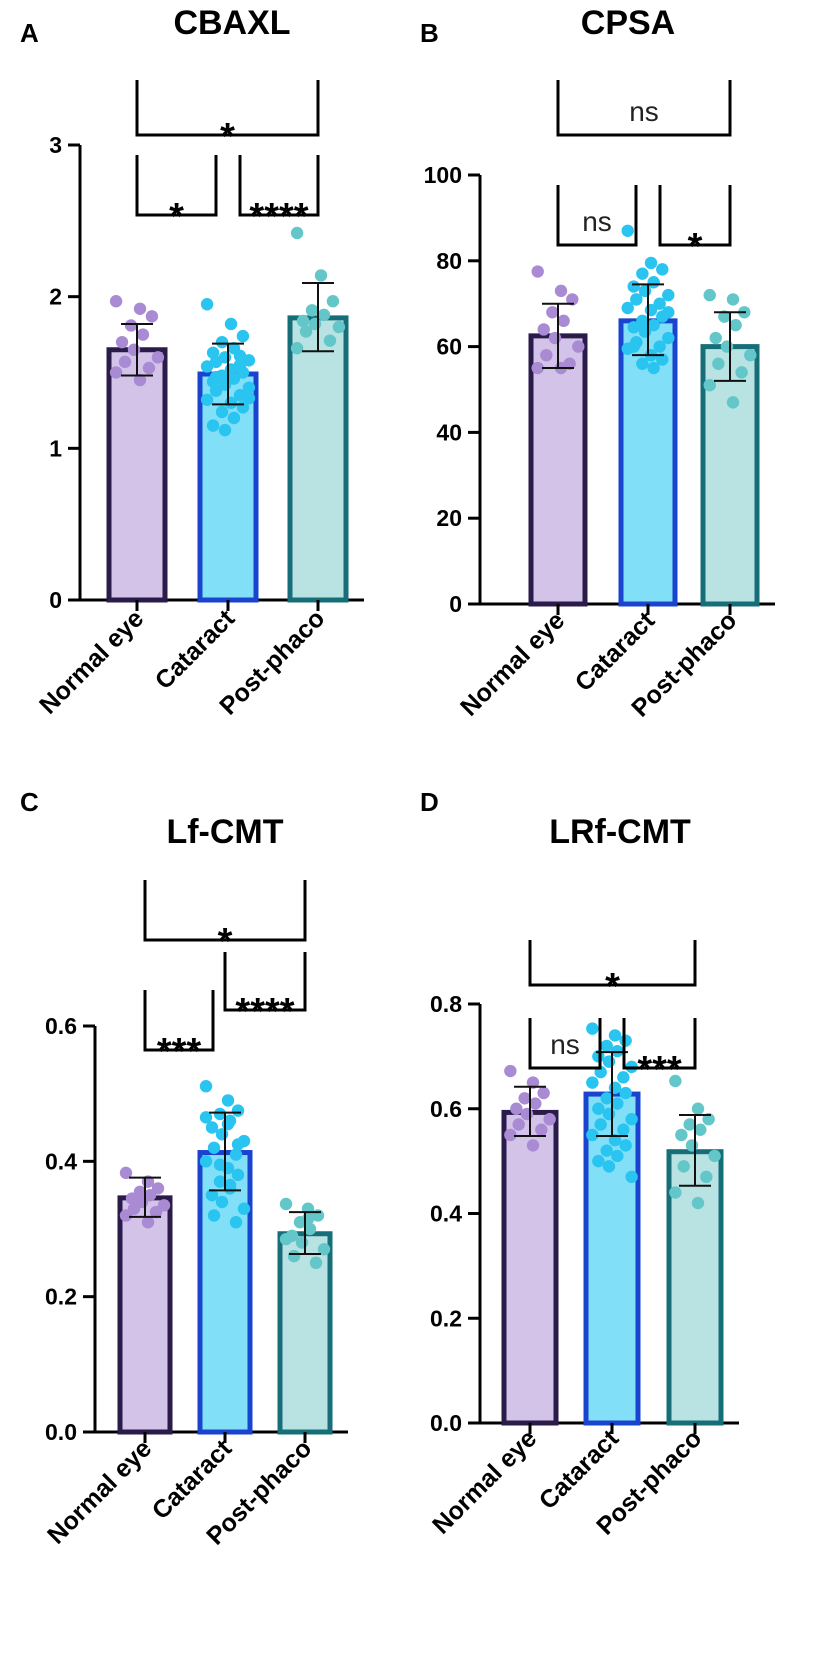 Image resolution: width=839 pixels, height=1670 pixels. What do you see at coordinates (449, 432) in the screenshot?
I see `y-tick-label: 40` at bounding box center [449, 432].